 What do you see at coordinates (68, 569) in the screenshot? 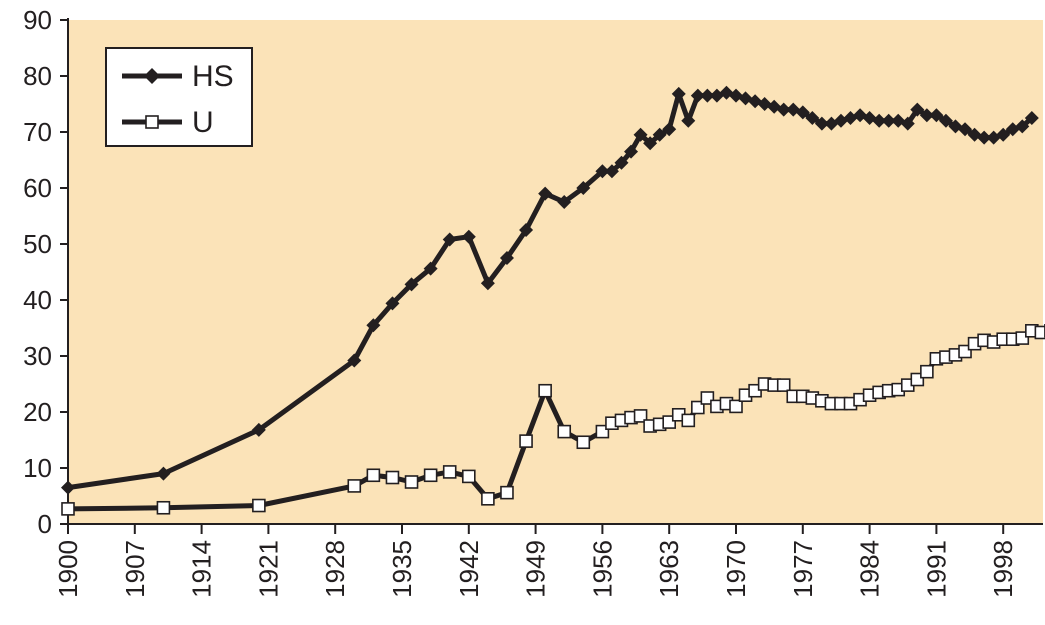
I see `x-tick-label: 1900` at bounding box center [68, 569].